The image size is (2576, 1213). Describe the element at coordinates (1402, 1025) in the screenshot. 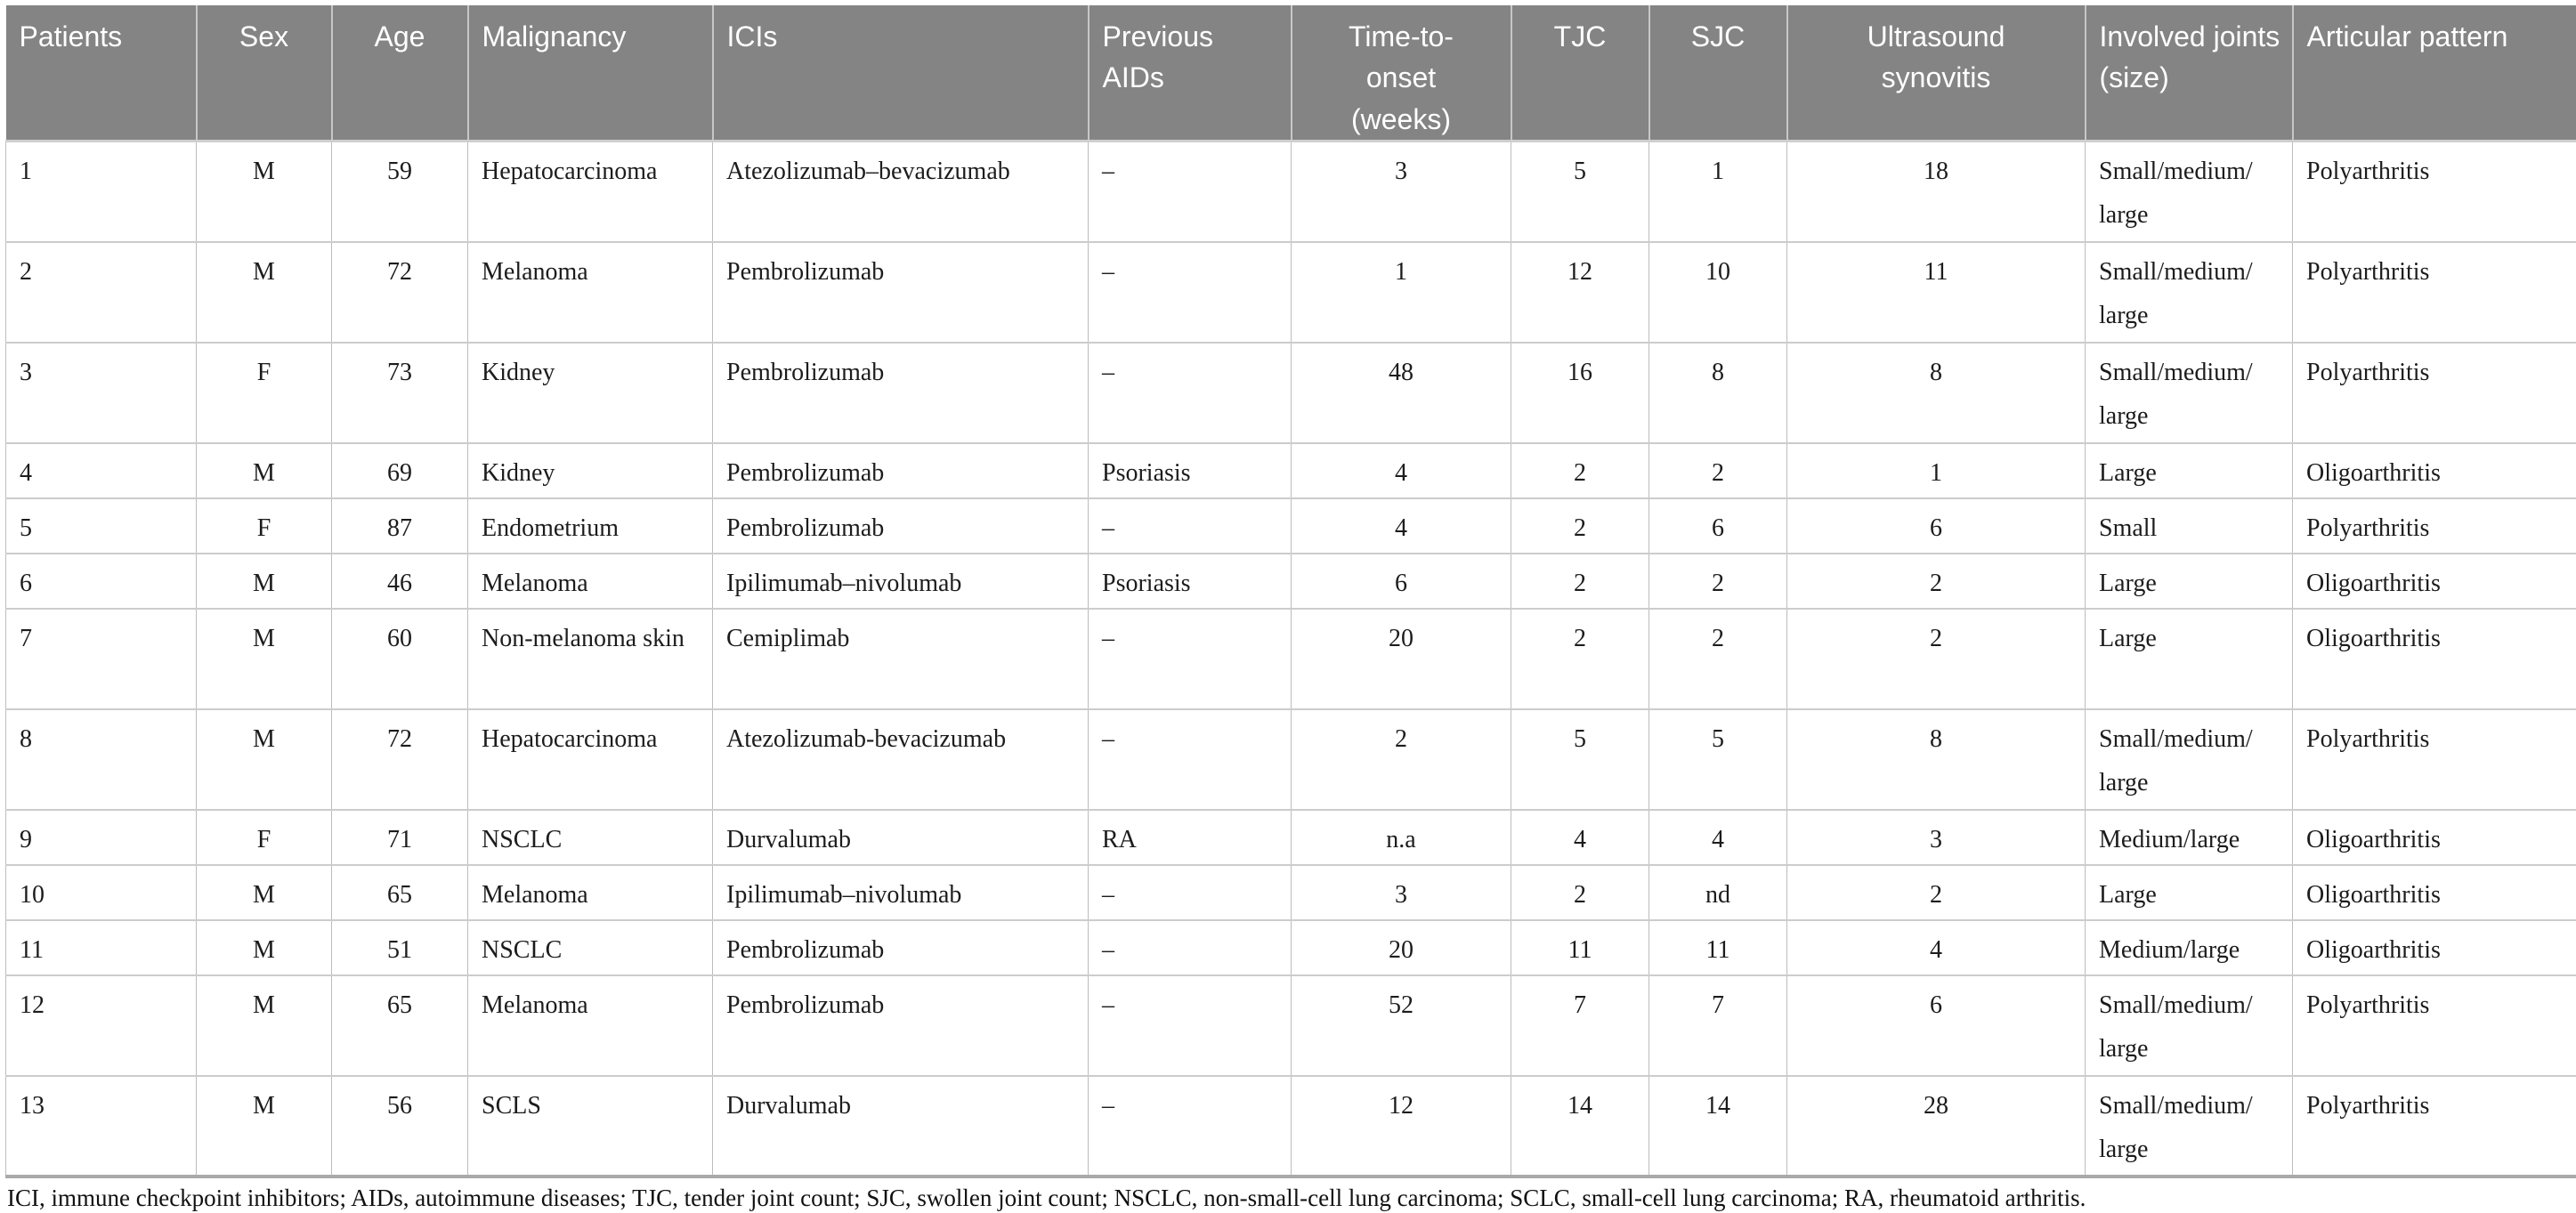

I see `table-cell-time-to-onset-weeks: 52` at that location.